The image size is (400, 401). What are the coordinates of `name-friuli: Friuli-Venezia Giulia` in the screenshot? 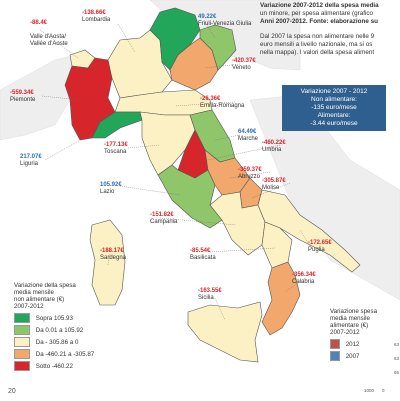 It's located at (225, 24).